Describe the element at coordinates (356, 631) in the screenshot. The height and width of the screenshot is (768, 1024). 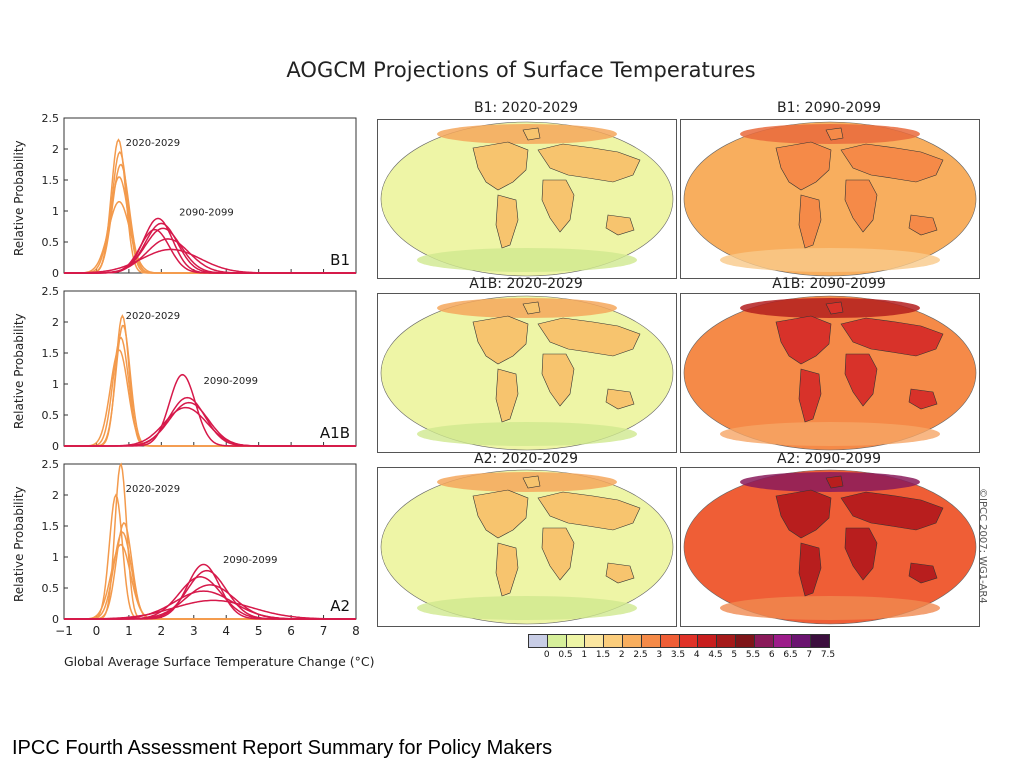
I see `x-tick-label: 8` at that location.